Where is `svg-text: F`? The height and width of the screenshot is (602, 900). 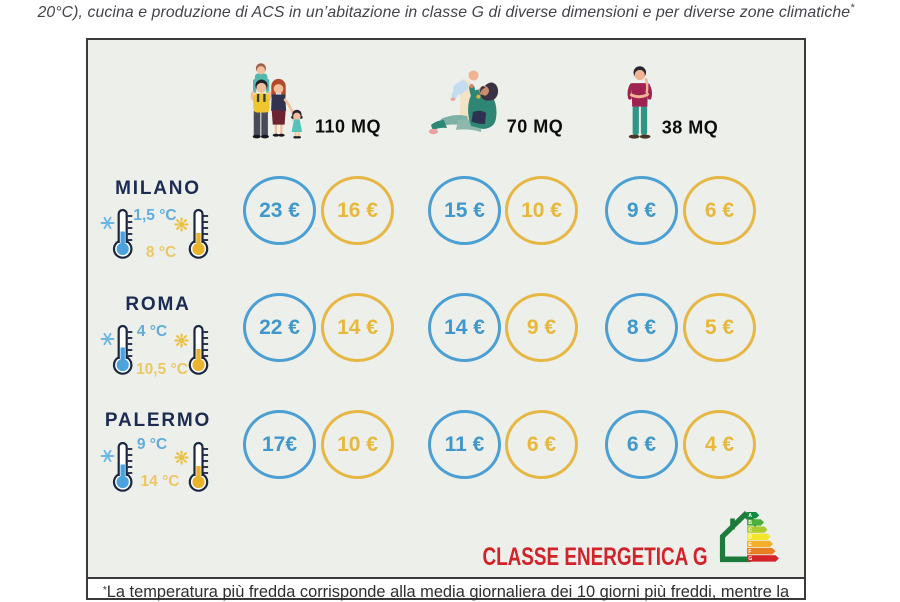
svg-text: F is located at coordinates (749, 552).